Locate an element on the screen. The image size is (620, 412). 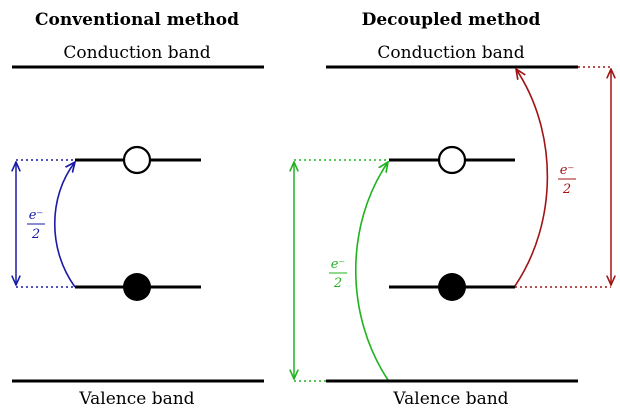
left-transfer-curve is located at coordinates (64, 225).